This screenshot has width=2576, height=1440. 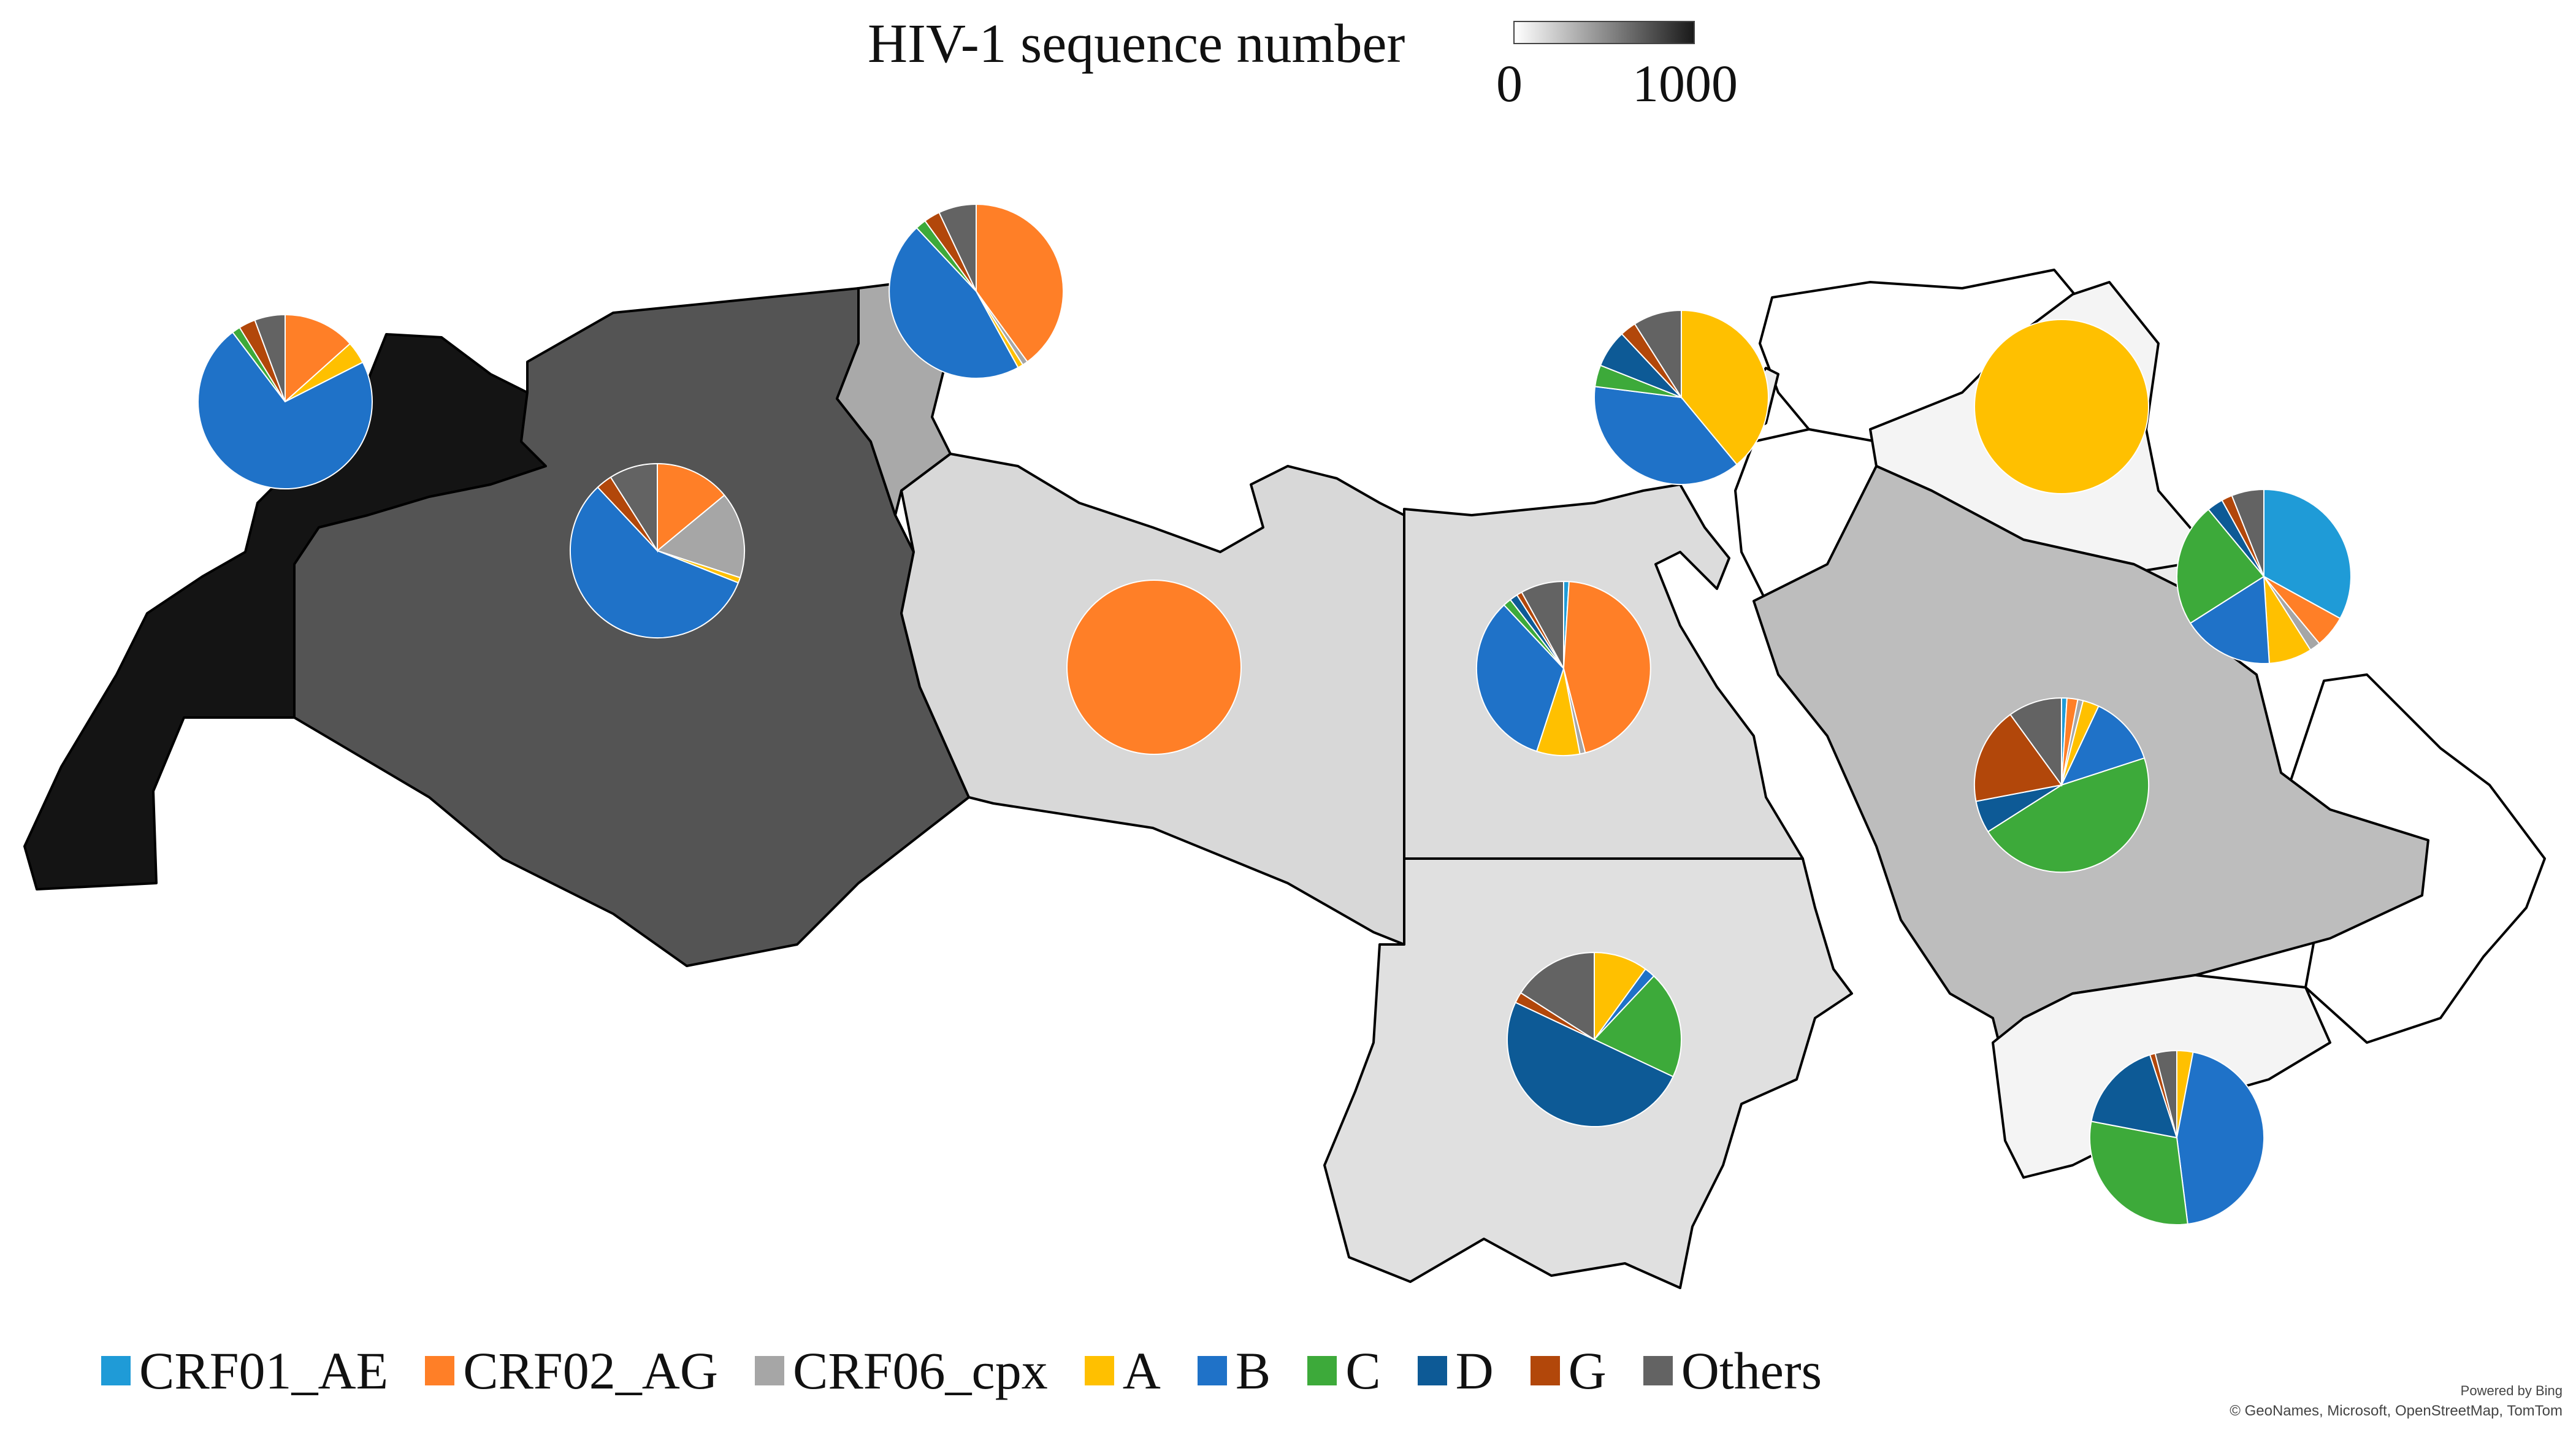 What do you see at coordinates (318, 358) in the screenshot?
I see `pie-slice-morocco-crf02-ag` at bounding box center [318, 358].